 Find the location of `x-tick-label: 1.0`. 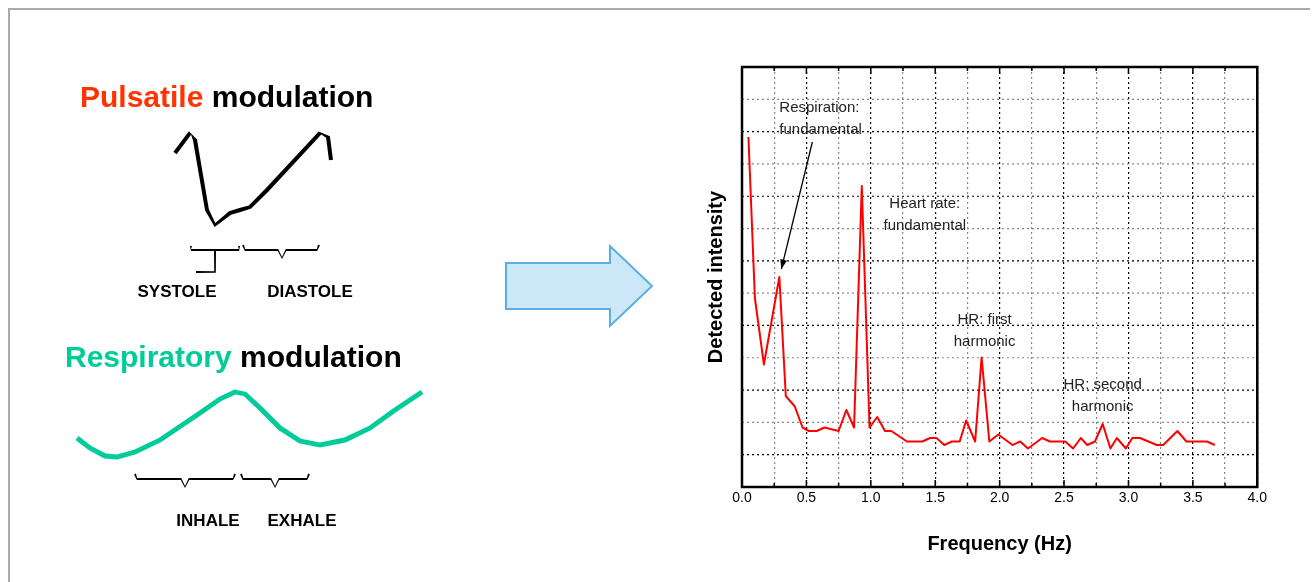

x-tick-label: 1.0 is located at coordinates (871, 497).